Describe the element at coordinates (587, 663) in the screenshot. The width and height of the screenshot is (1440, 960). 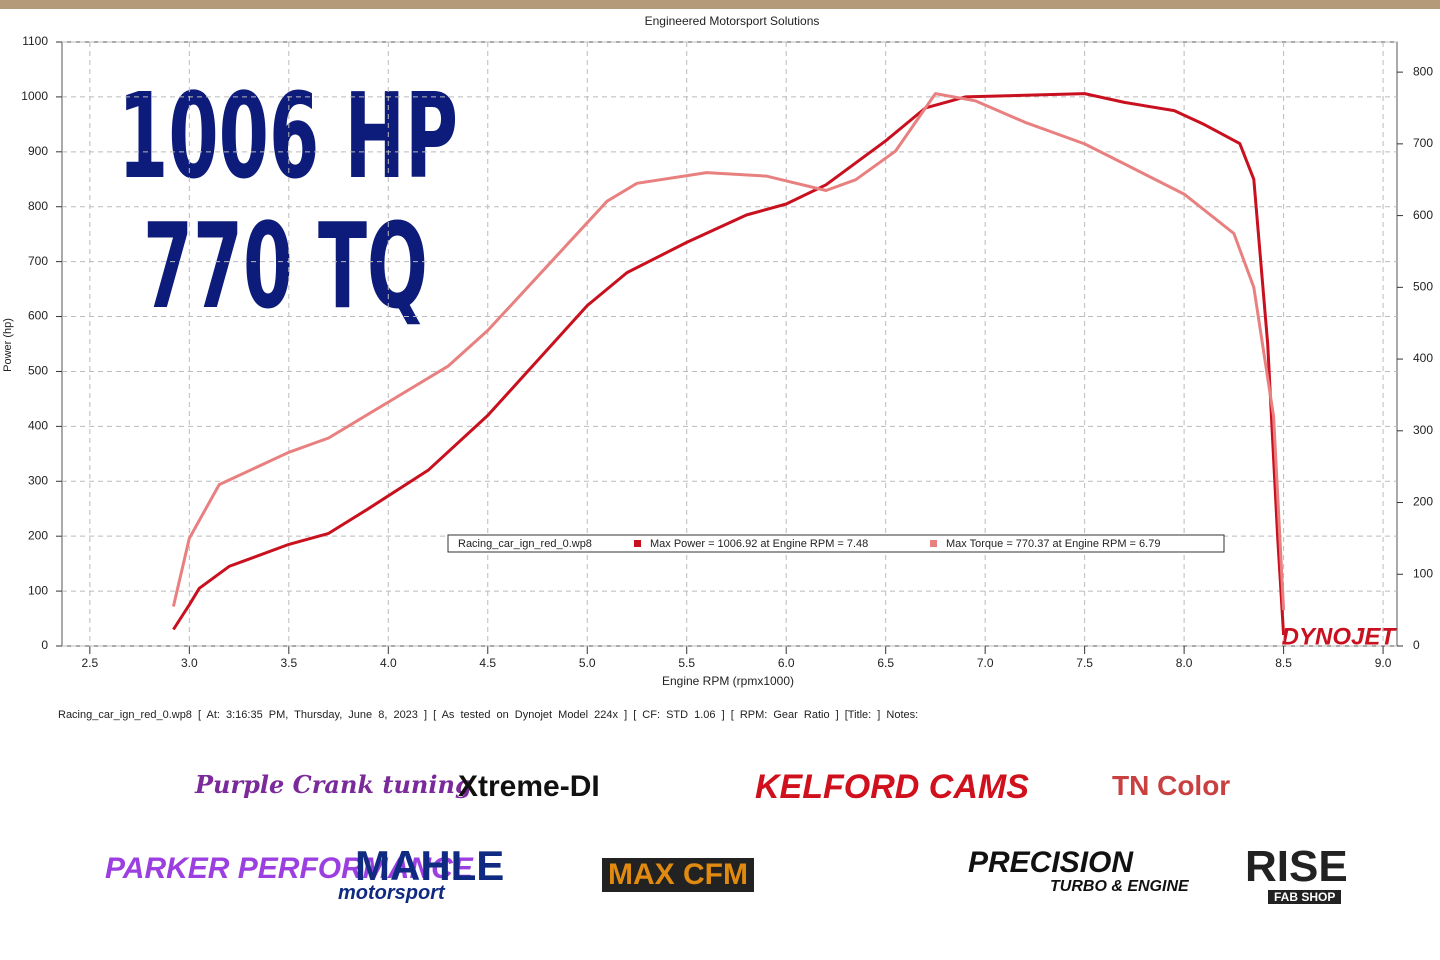
I see `x-tick-label: 5.0` at that location.